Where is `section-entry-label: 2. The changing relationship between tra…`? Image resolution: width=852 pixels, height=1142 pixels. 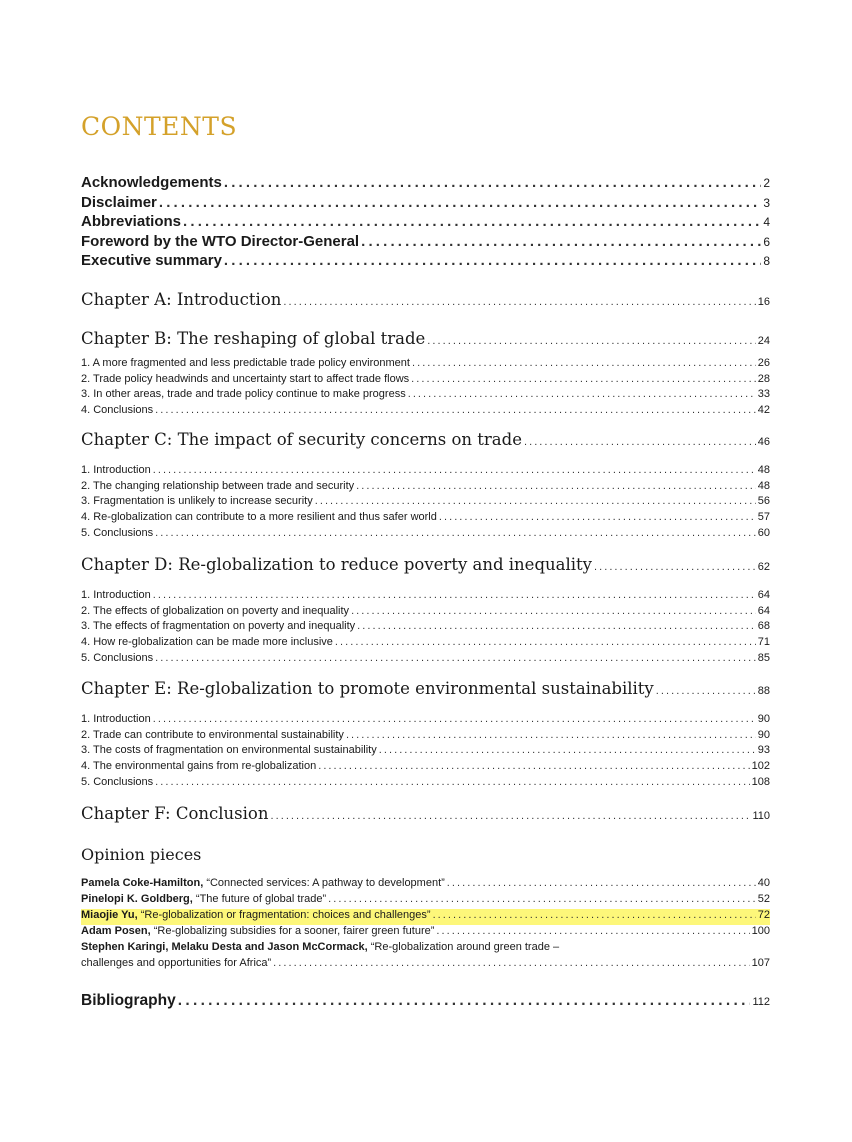
section-entry-label: 2. The changing relationship between tra… is located at coordinates (218, 485).